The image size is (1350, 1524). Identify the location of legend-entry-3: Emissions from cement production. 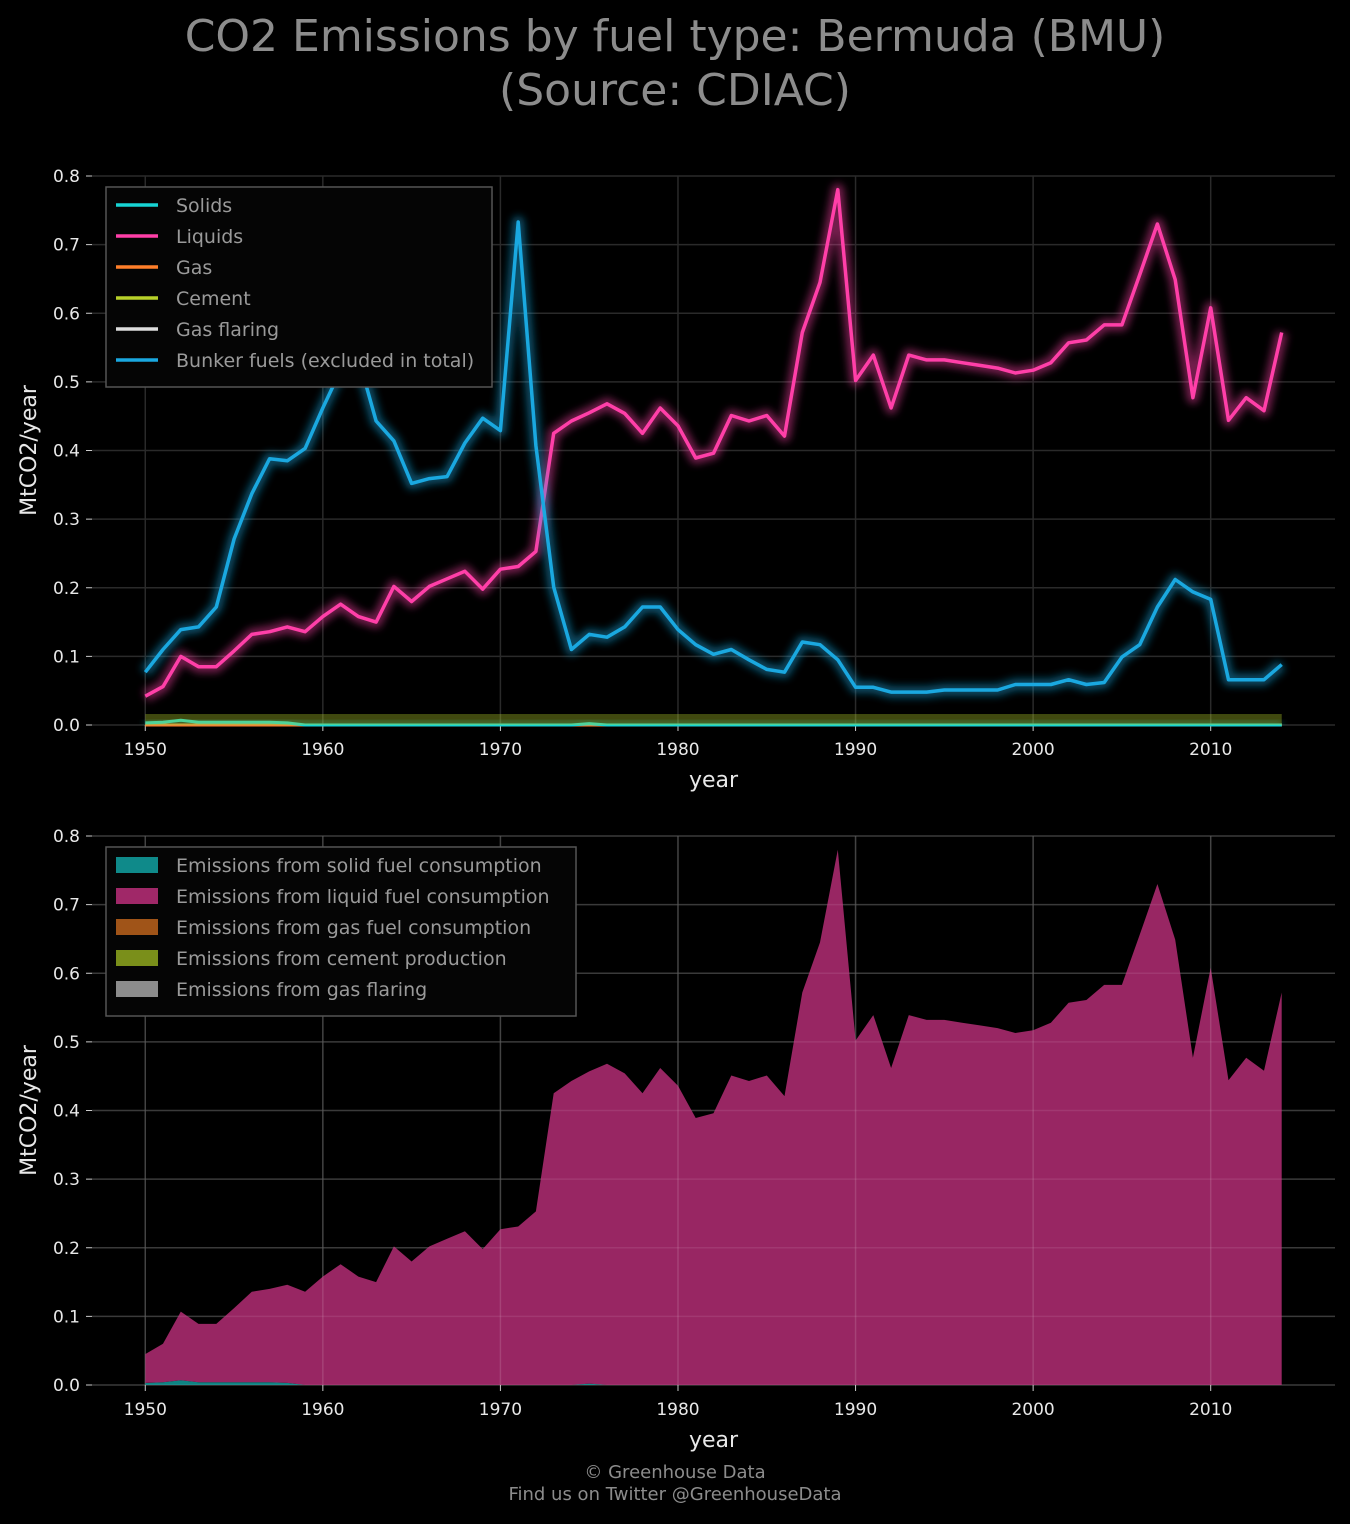
(341, 959).